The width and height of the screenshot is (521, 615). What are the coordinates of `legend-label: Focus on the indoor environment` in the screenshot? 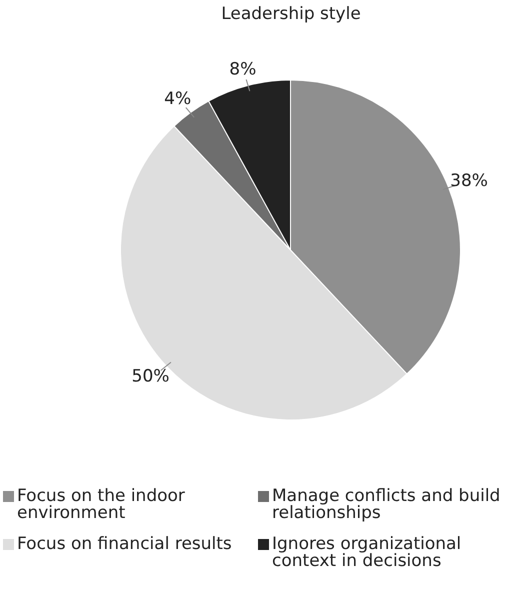 It's located at (101, 504).